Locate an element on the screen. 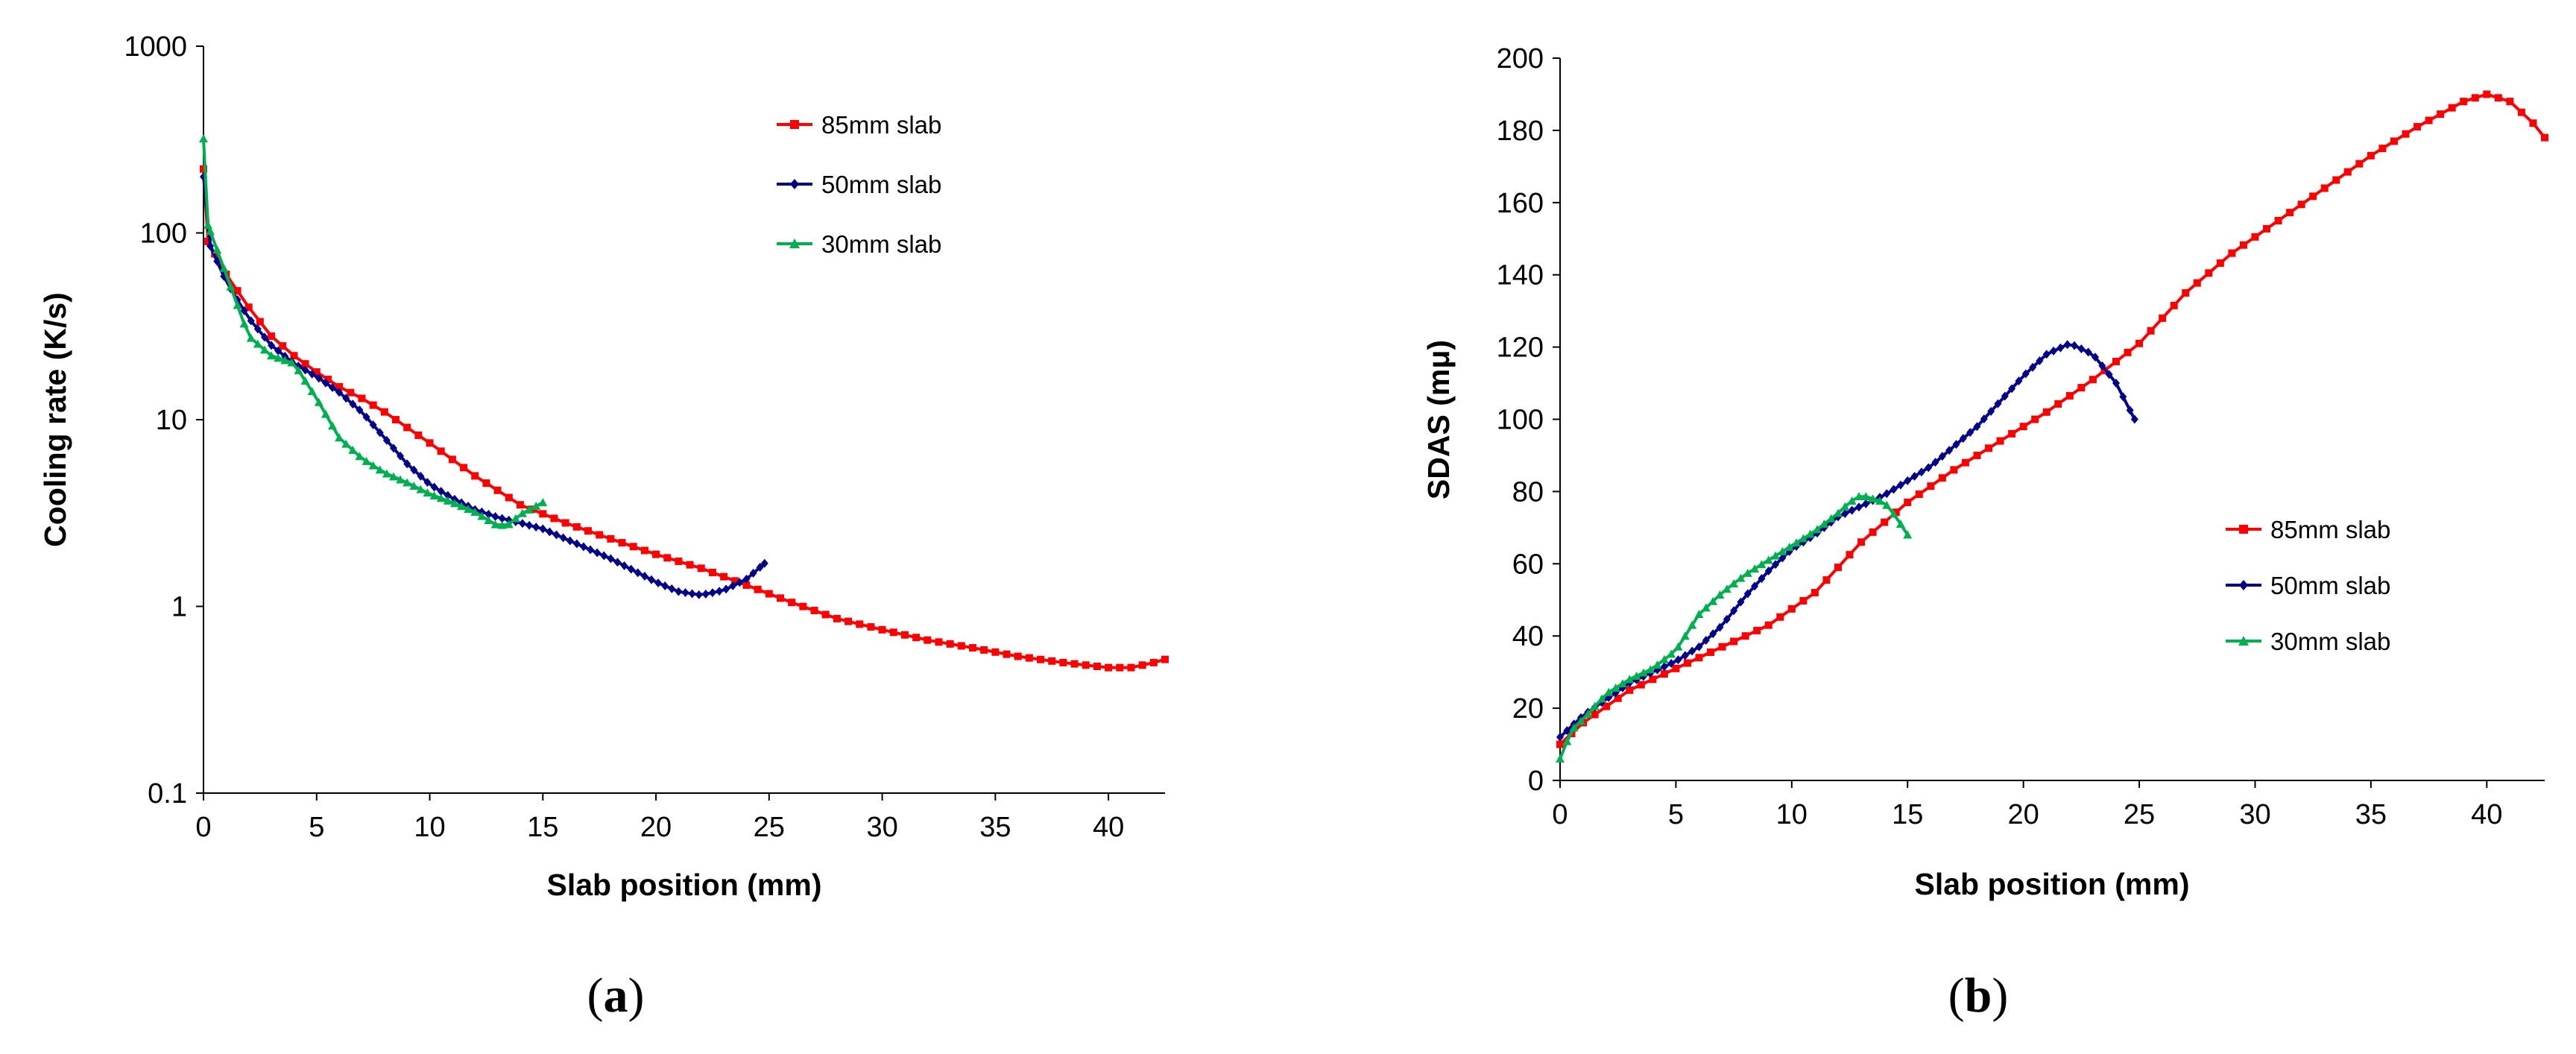  chart-a-x-tick-label: 30 is located at coordinates (882, 827).